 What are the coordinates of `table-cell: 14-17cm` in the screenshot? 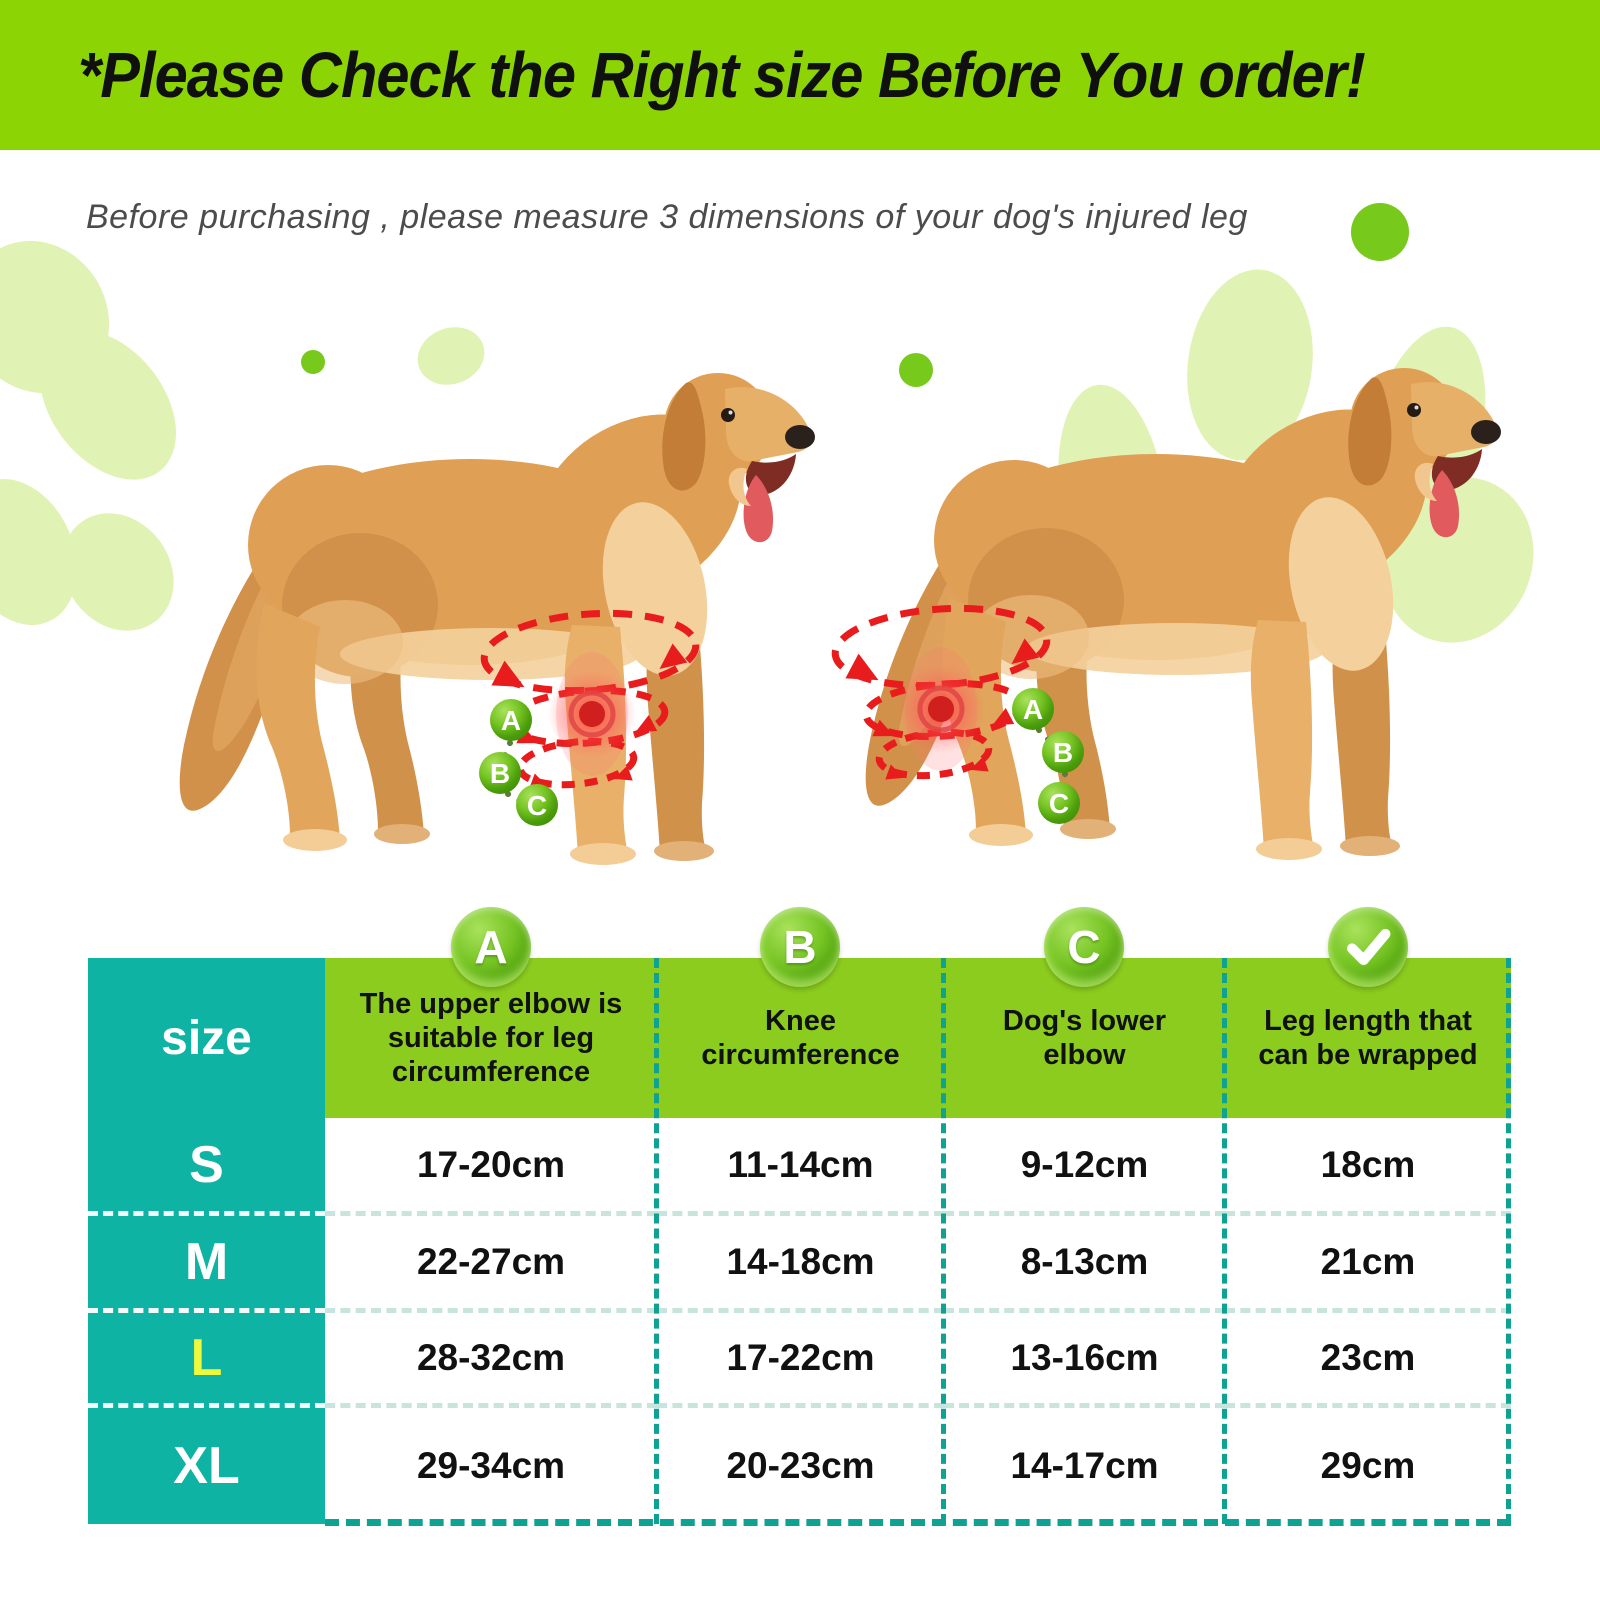 It's located at (1084, 1466).